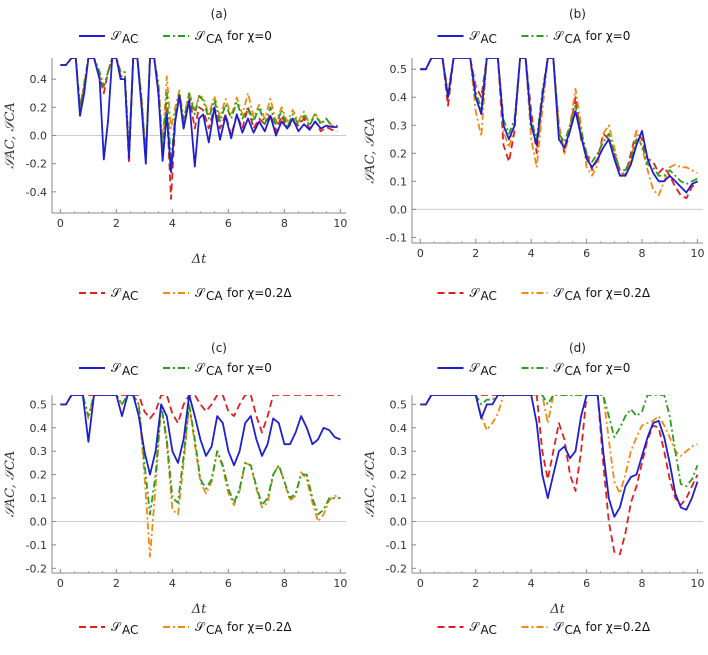  I want to click on legend-row-bottom-3: 𝒮 AC 𝒮 CA for χ=0.2Δ, so click(544, 628).